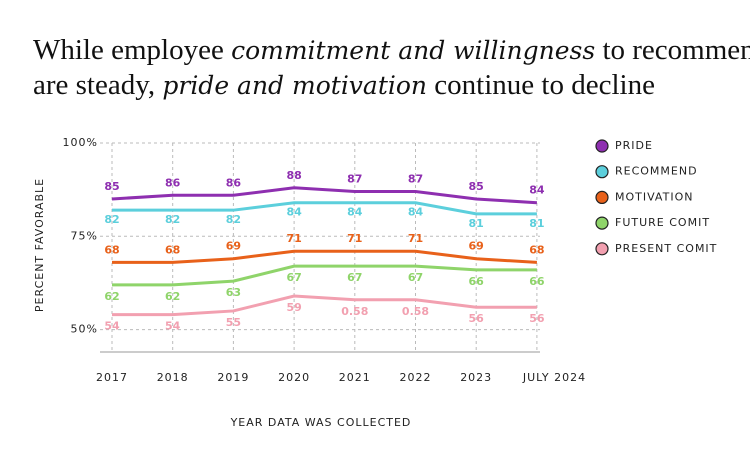 The width and height of the screenshot is (750, 472). Describe the element at coordinates (662, 222) in the screenshot. I see `legend-label: FUTURE COMIT` at that location.